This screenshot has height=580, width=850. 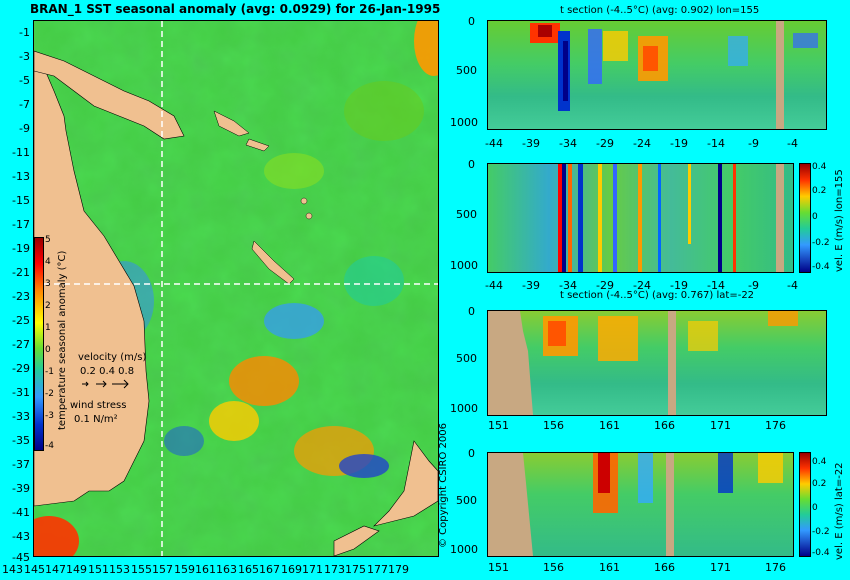 What do you see at coordinates (334, 569) in the screenshot?
I see `lon-tick: 173` at bounding box center [334, 569].